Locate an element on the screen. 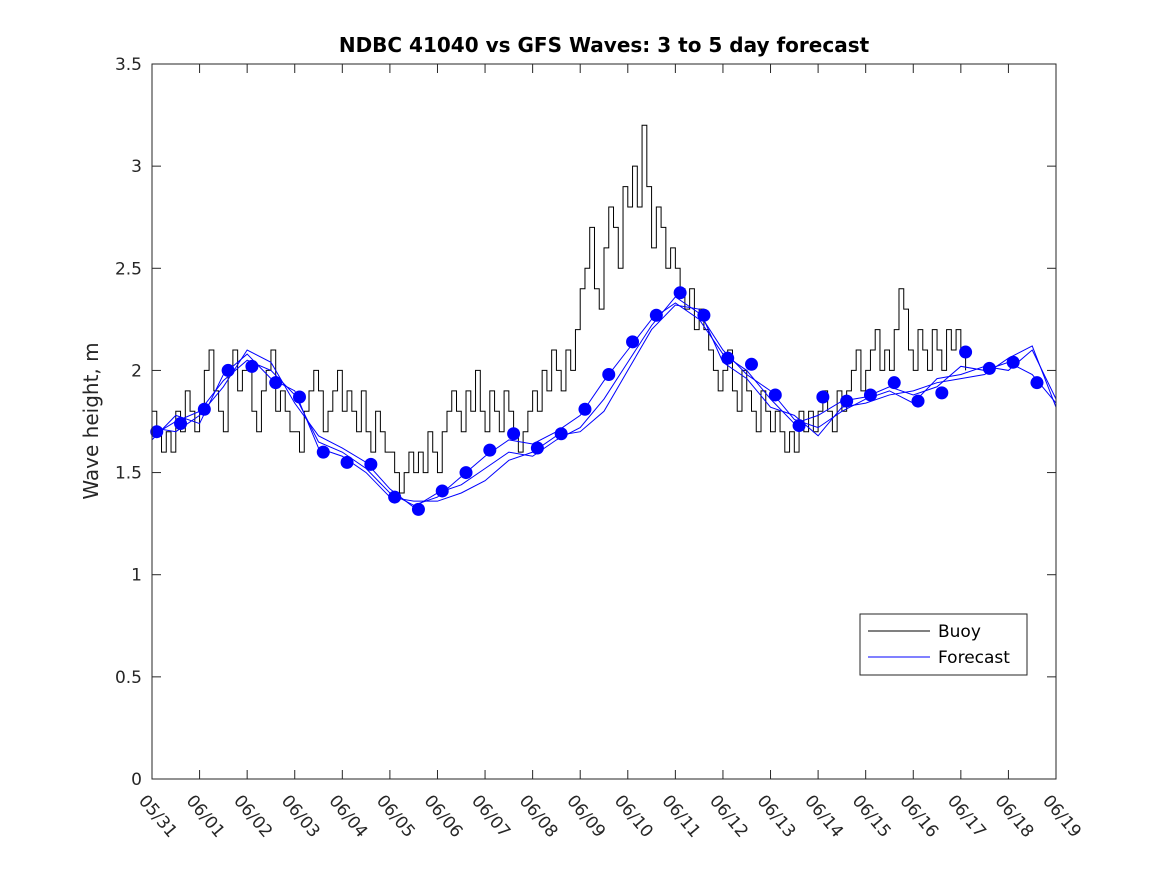  legend: Buoy Forecast is located at coordinates (943, 644).